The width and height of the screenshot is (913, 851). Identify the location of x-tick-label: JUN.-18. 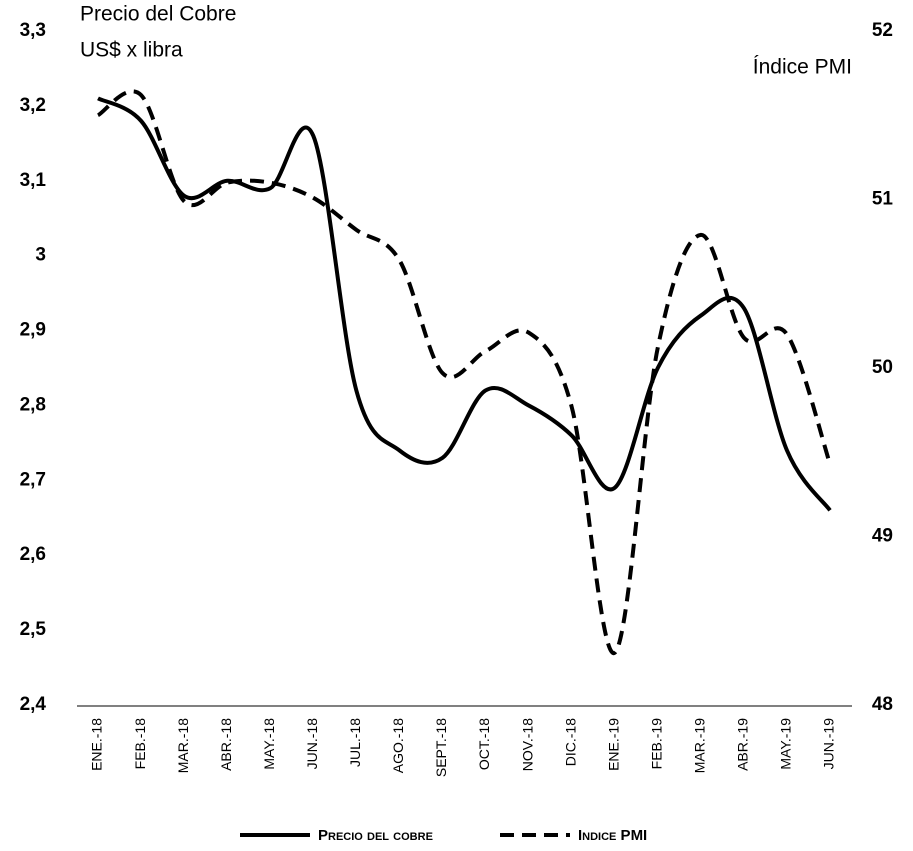
(312, 744).